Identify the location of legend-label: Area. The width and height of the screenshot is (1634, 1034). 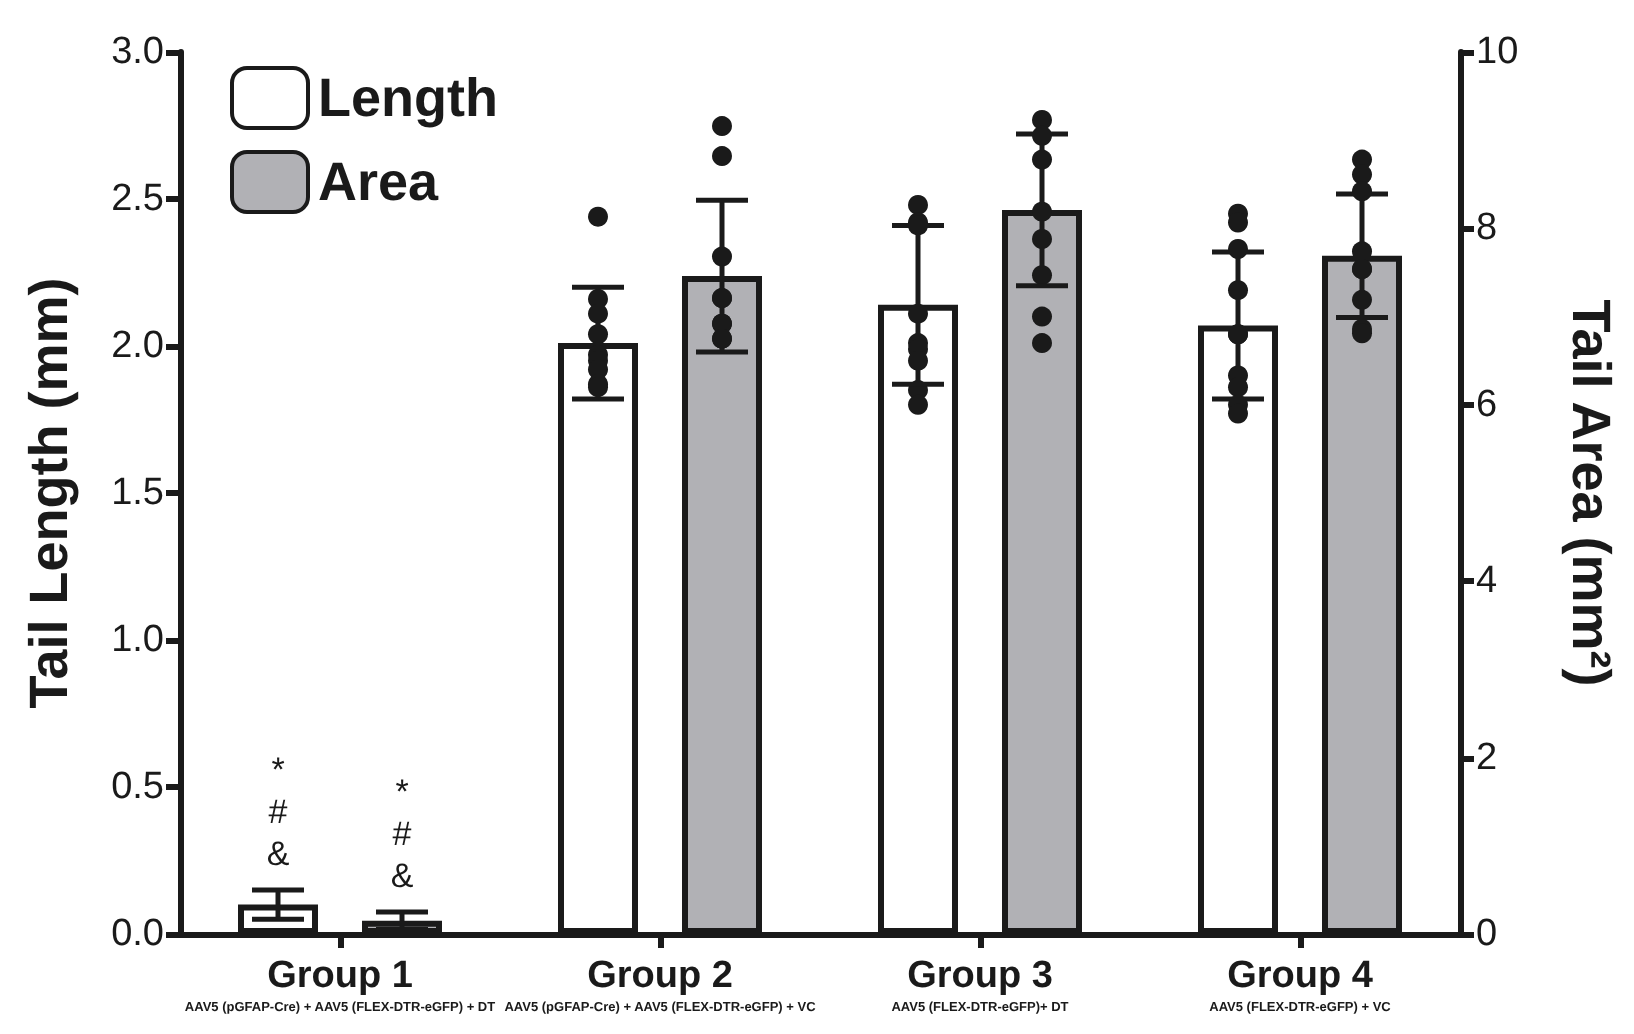
(379, 182).